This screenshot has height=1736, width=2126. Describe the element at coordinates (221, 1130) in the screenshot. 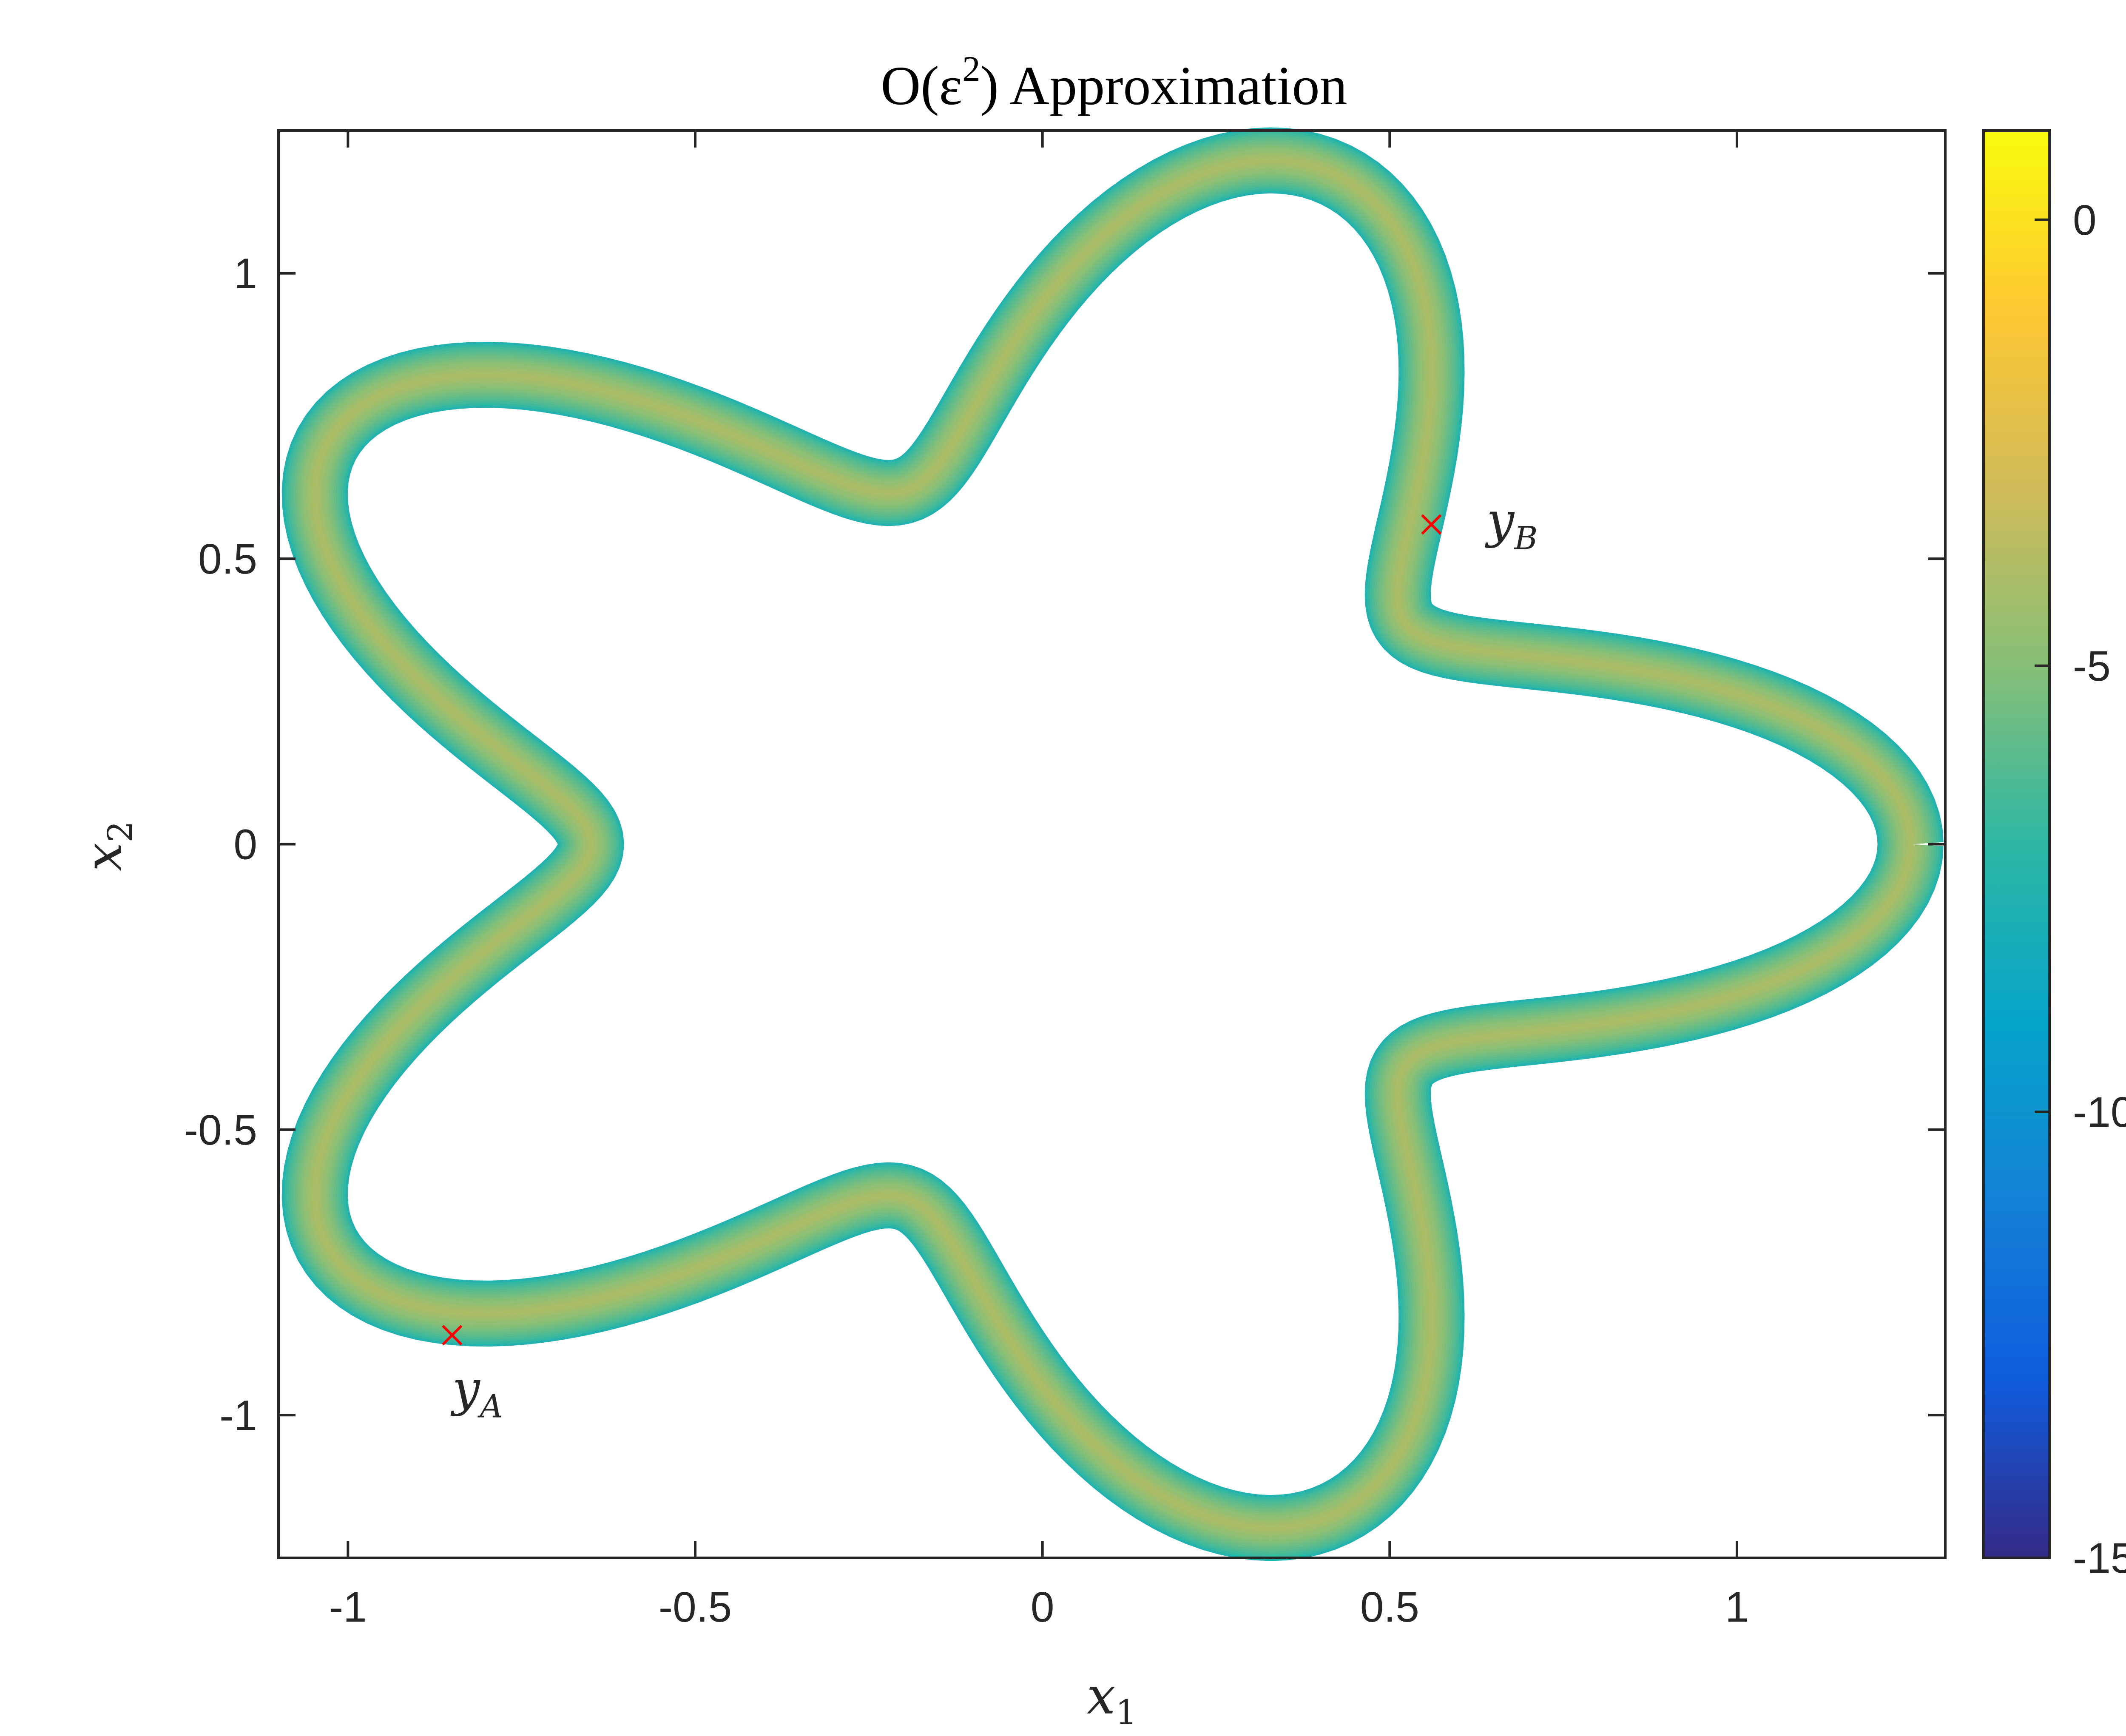

I see `y-tick-label: -0.5` at that location.